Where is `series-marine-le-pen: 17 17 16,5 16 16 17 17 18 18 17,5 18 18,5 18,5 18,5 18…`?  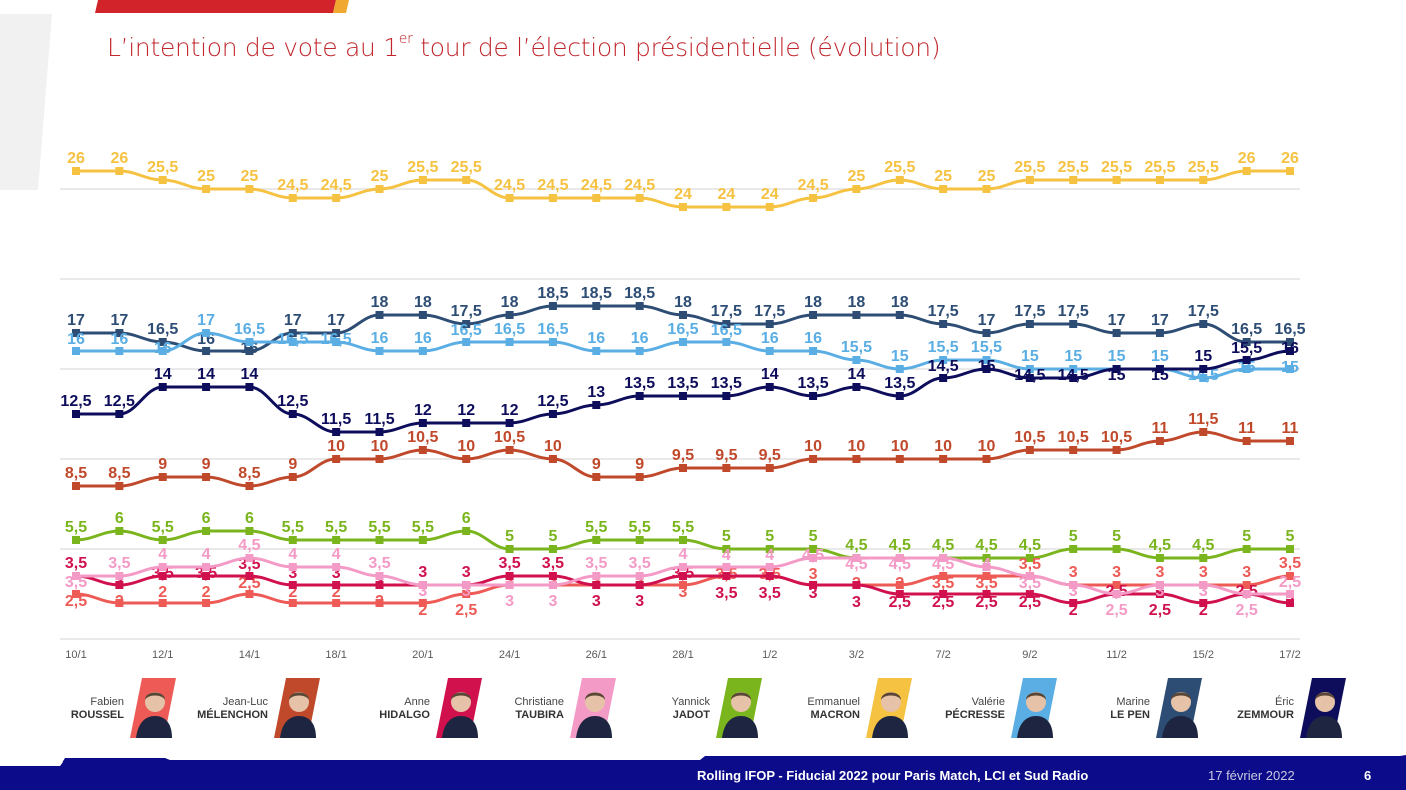
series-marine-le-pen: 17 17 16,5 16 16 17 17 18 18 17,5 18 18,5 18,5 18,5 18… is located at coordinates (686, 321).